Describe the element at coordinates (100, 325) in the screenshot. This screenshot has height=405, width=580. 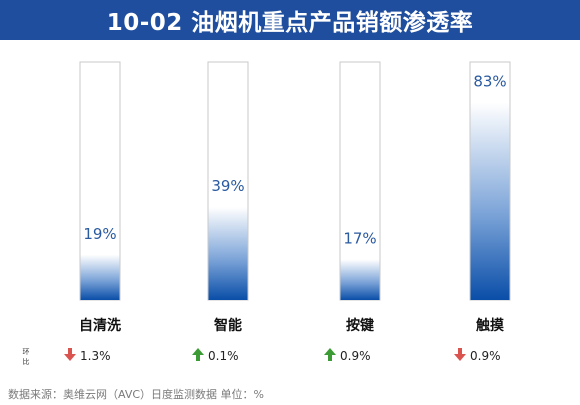
I see `category-label: 自清洗` at that location.